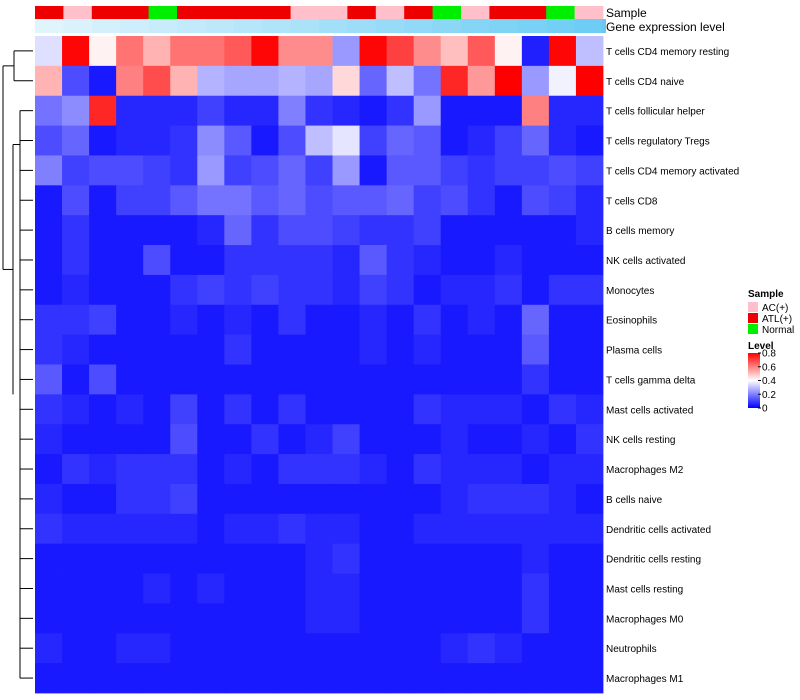 This screenshot has width=800, height=700. What do you see at coordinates (658, 530) in the screenshot?
I see `row-label: Dendritic cells activated` at bounding box center [658, 530].